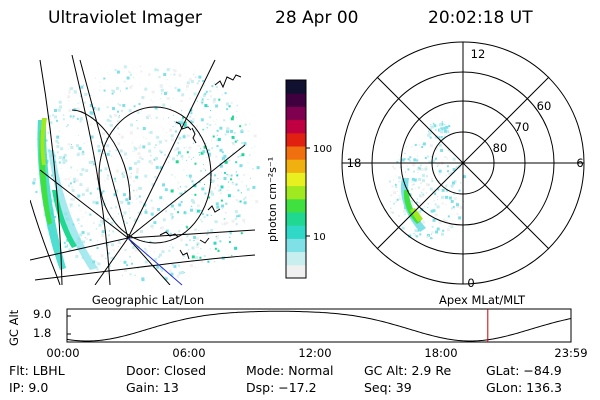 Image resolution: width=600 pixels, height=400 pixels. Describe the element at coordinates (428, 180) in the screenshot. I see `polar-speckles` at that location.